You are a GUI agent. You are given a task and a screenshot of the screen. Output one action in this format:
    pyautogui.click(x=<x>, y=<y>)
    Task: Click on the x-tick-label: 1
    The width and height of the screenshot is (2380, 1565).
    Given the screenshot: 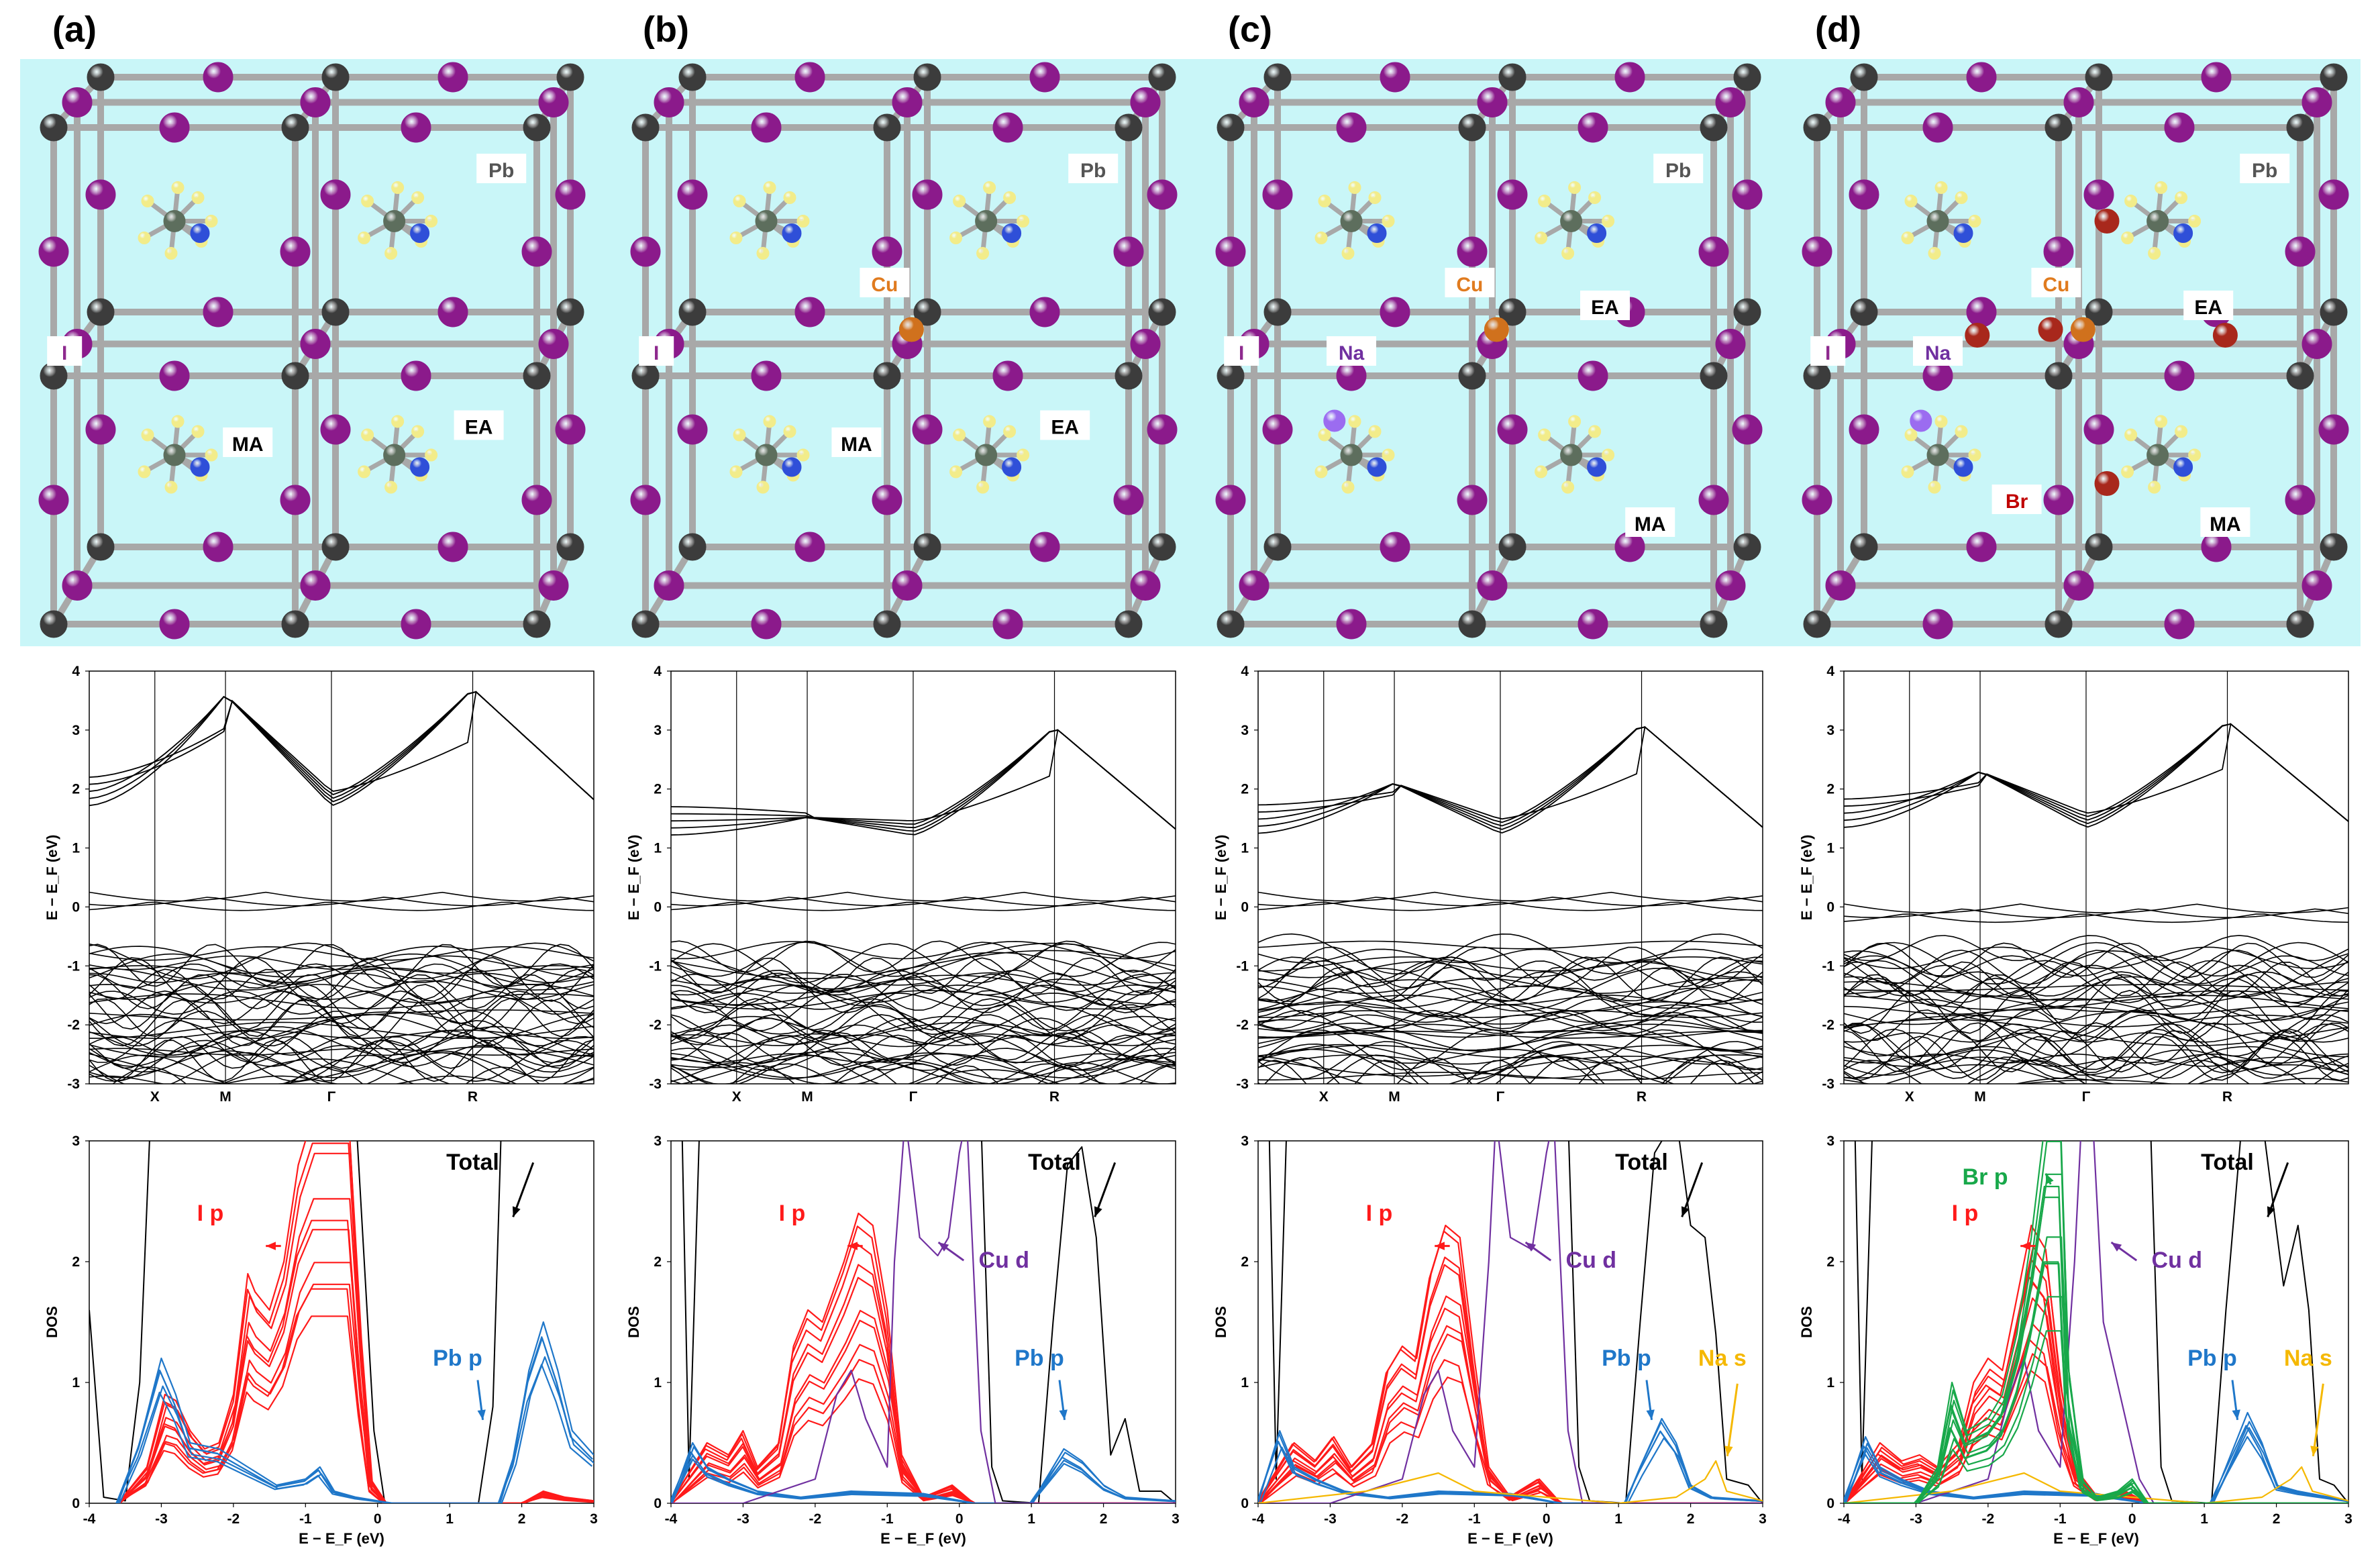 What is the action you would take?
    pyautogui.click(x=2204, y=1519)
    